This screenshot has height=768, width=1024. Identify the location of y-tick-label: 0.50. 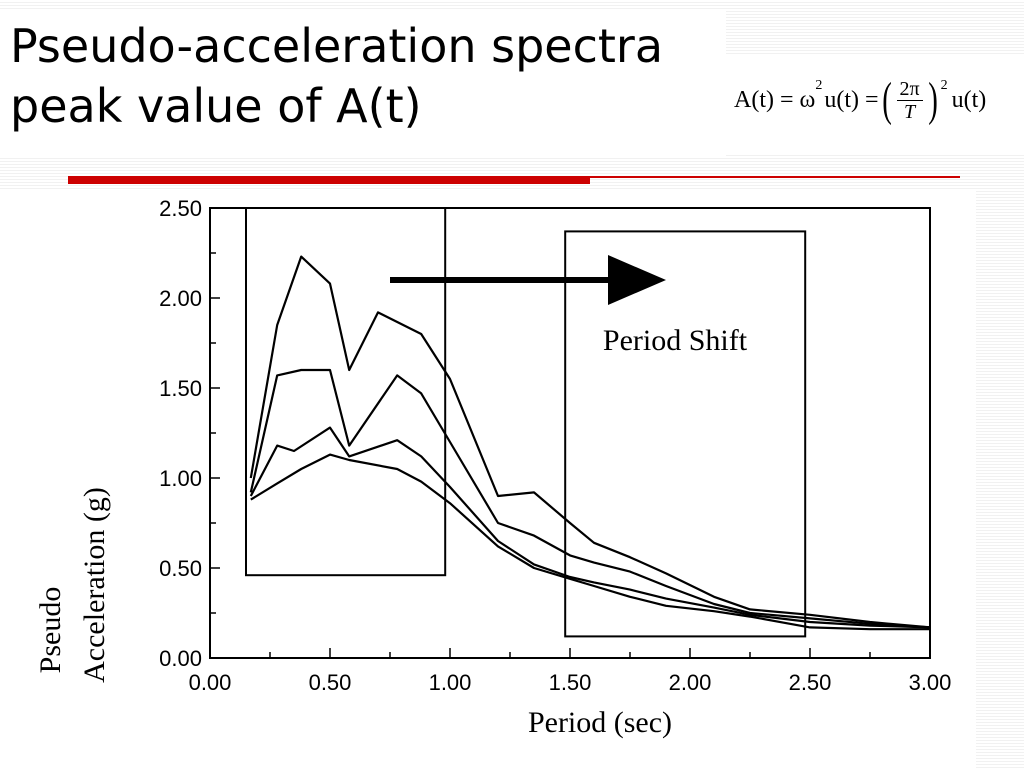
(180, 568).